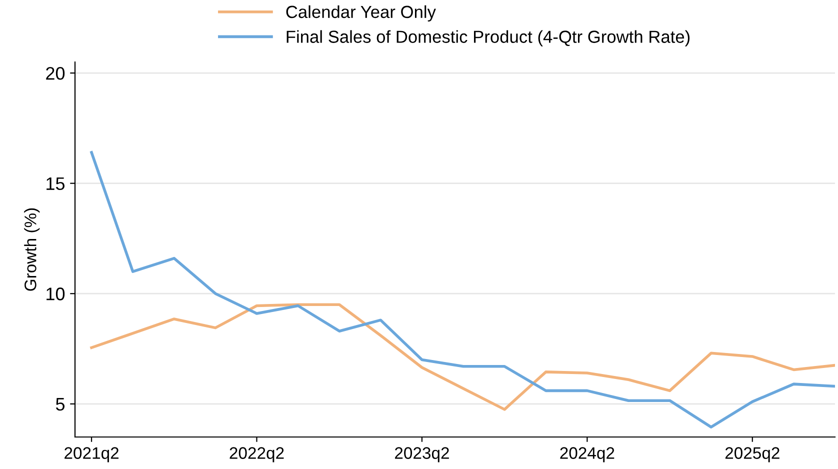 Image resolution: width=838 pixels, height=469 pixels. I want to click on y-tick-label: 15, so click(55, 183).